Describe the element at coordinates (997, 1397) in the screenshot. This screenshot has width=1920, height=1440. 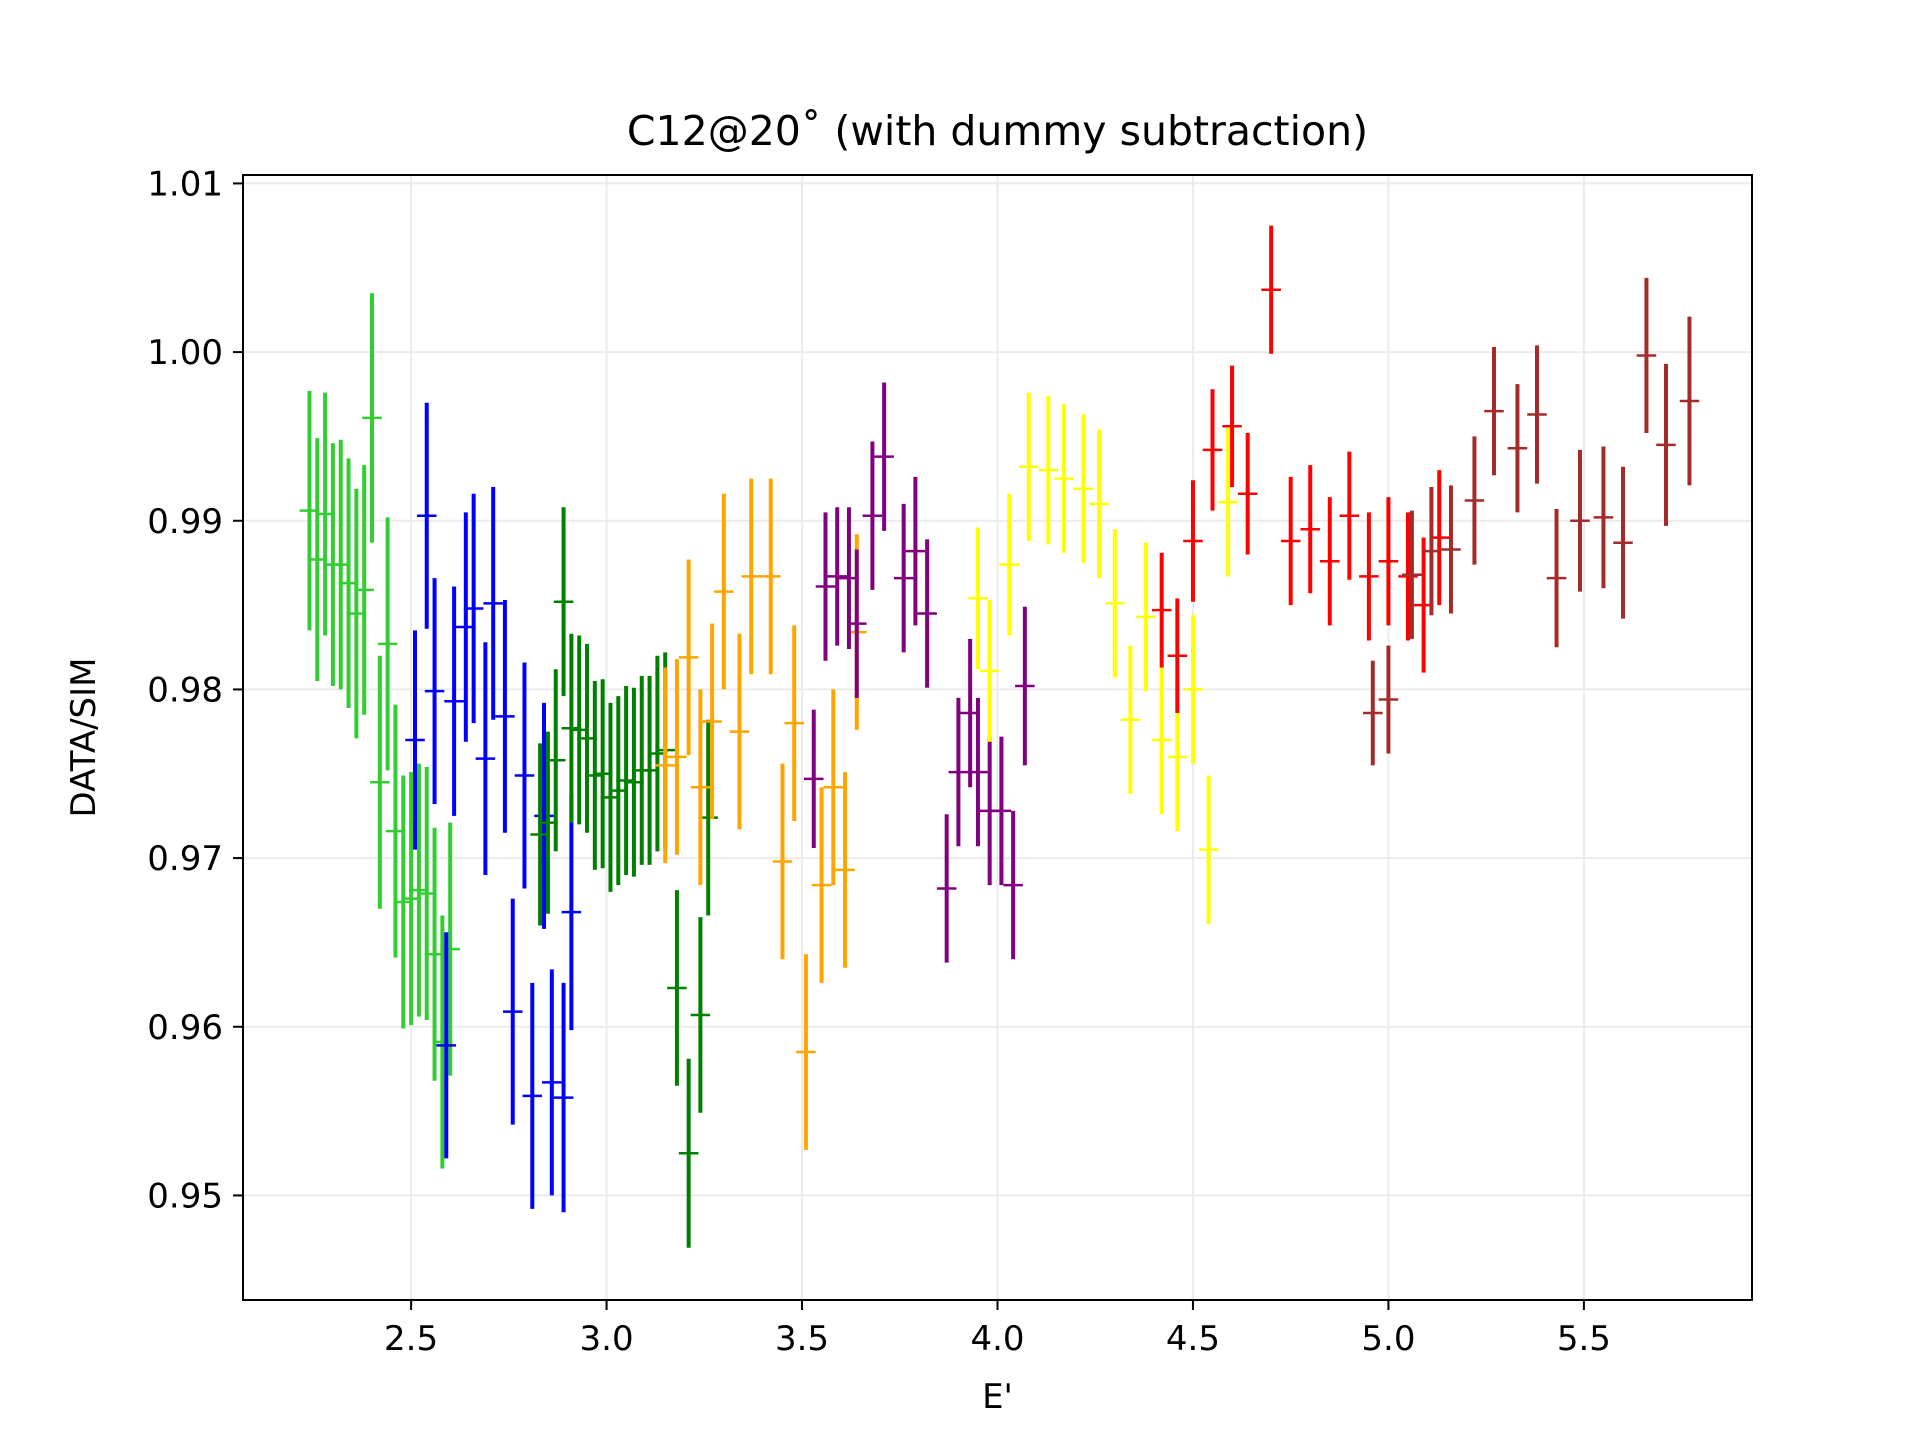
I see `x-axis-label: E'` at that location.